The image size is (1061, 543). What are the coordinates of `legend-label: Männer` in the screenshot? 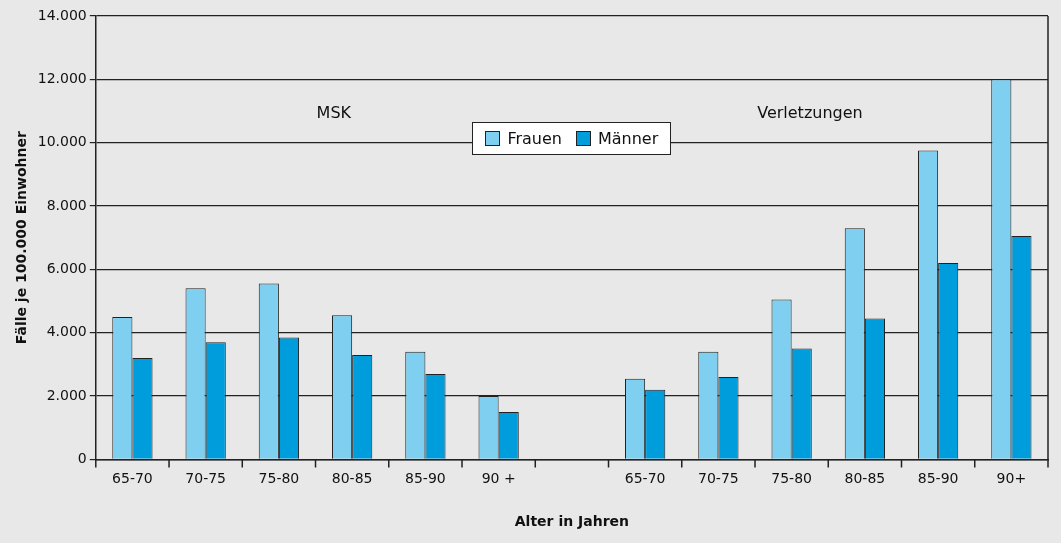 It's located at (628, 139).